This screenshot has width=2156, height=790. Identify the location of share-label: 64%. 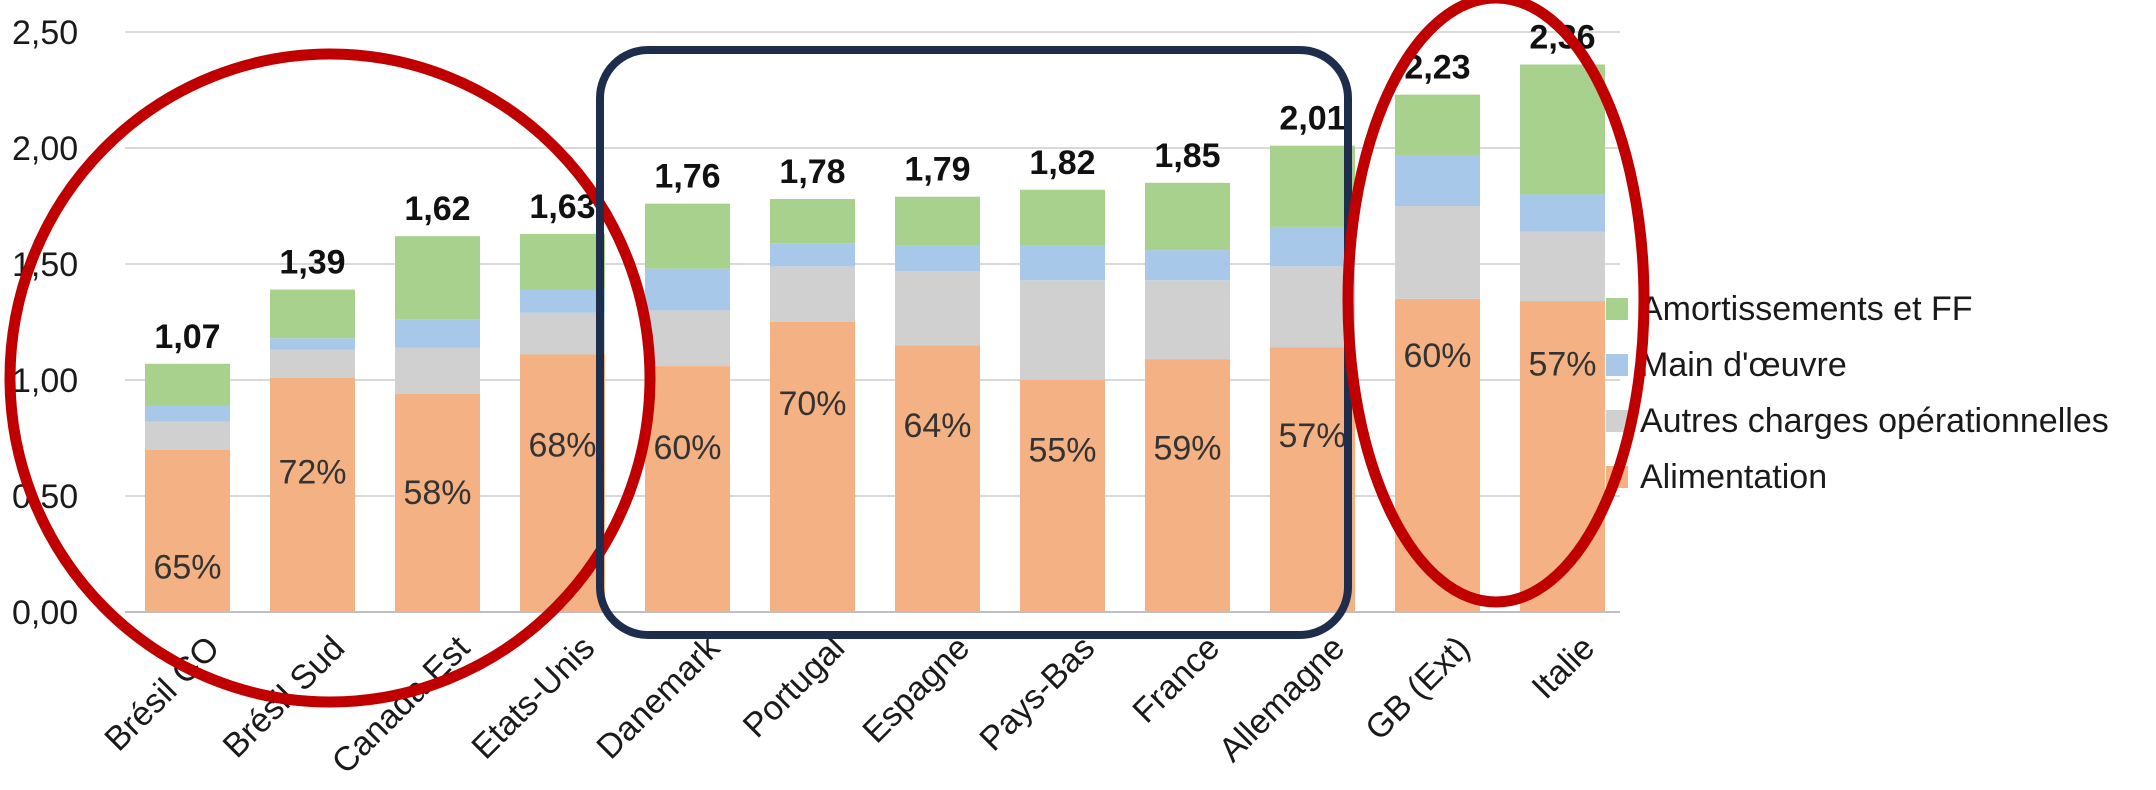
(937, 426).